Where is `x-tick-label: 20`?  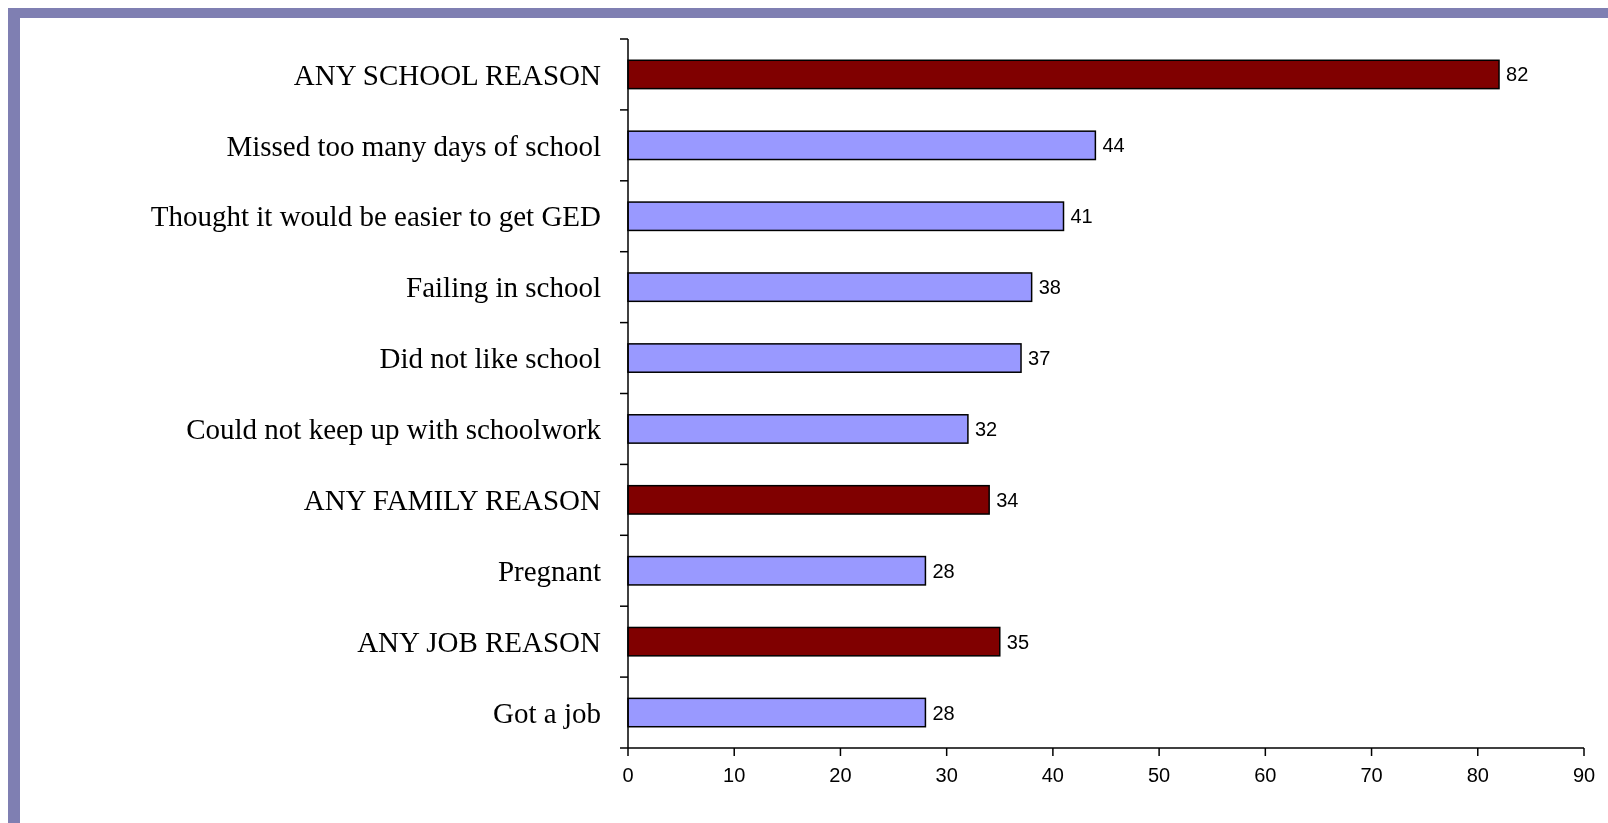 x-tick-label: 20 is located at coordinates (840, 775).